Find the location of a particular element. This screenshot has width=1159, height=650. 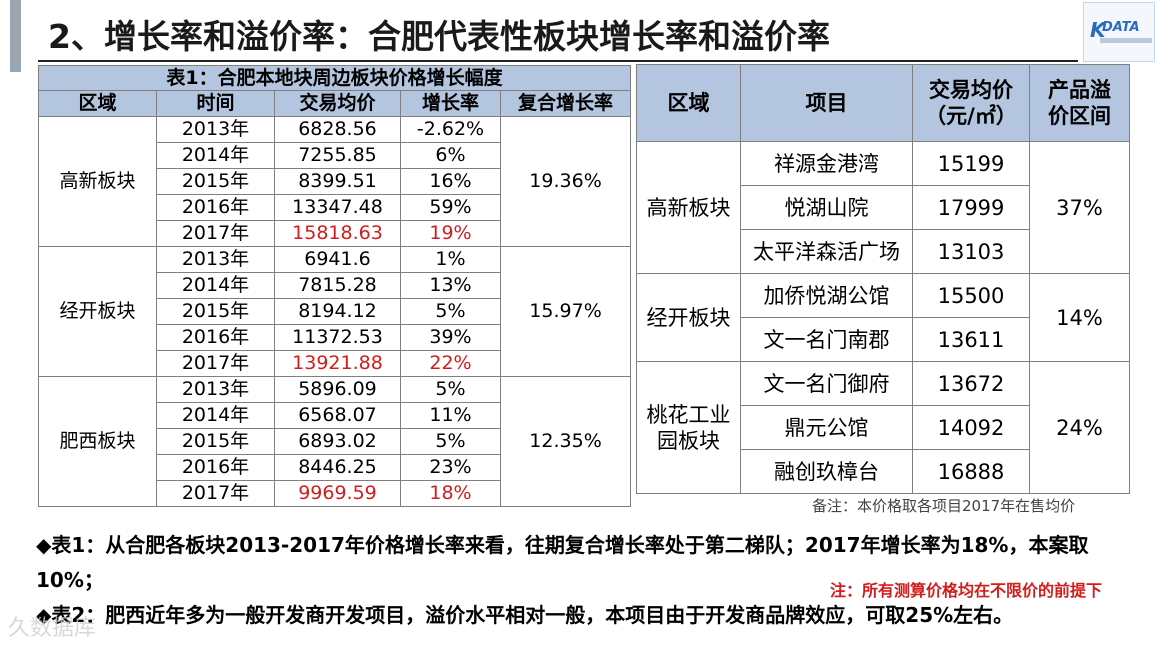

table2-row: 太平洋森活广场 13103 is located at coordinates (883, 251).